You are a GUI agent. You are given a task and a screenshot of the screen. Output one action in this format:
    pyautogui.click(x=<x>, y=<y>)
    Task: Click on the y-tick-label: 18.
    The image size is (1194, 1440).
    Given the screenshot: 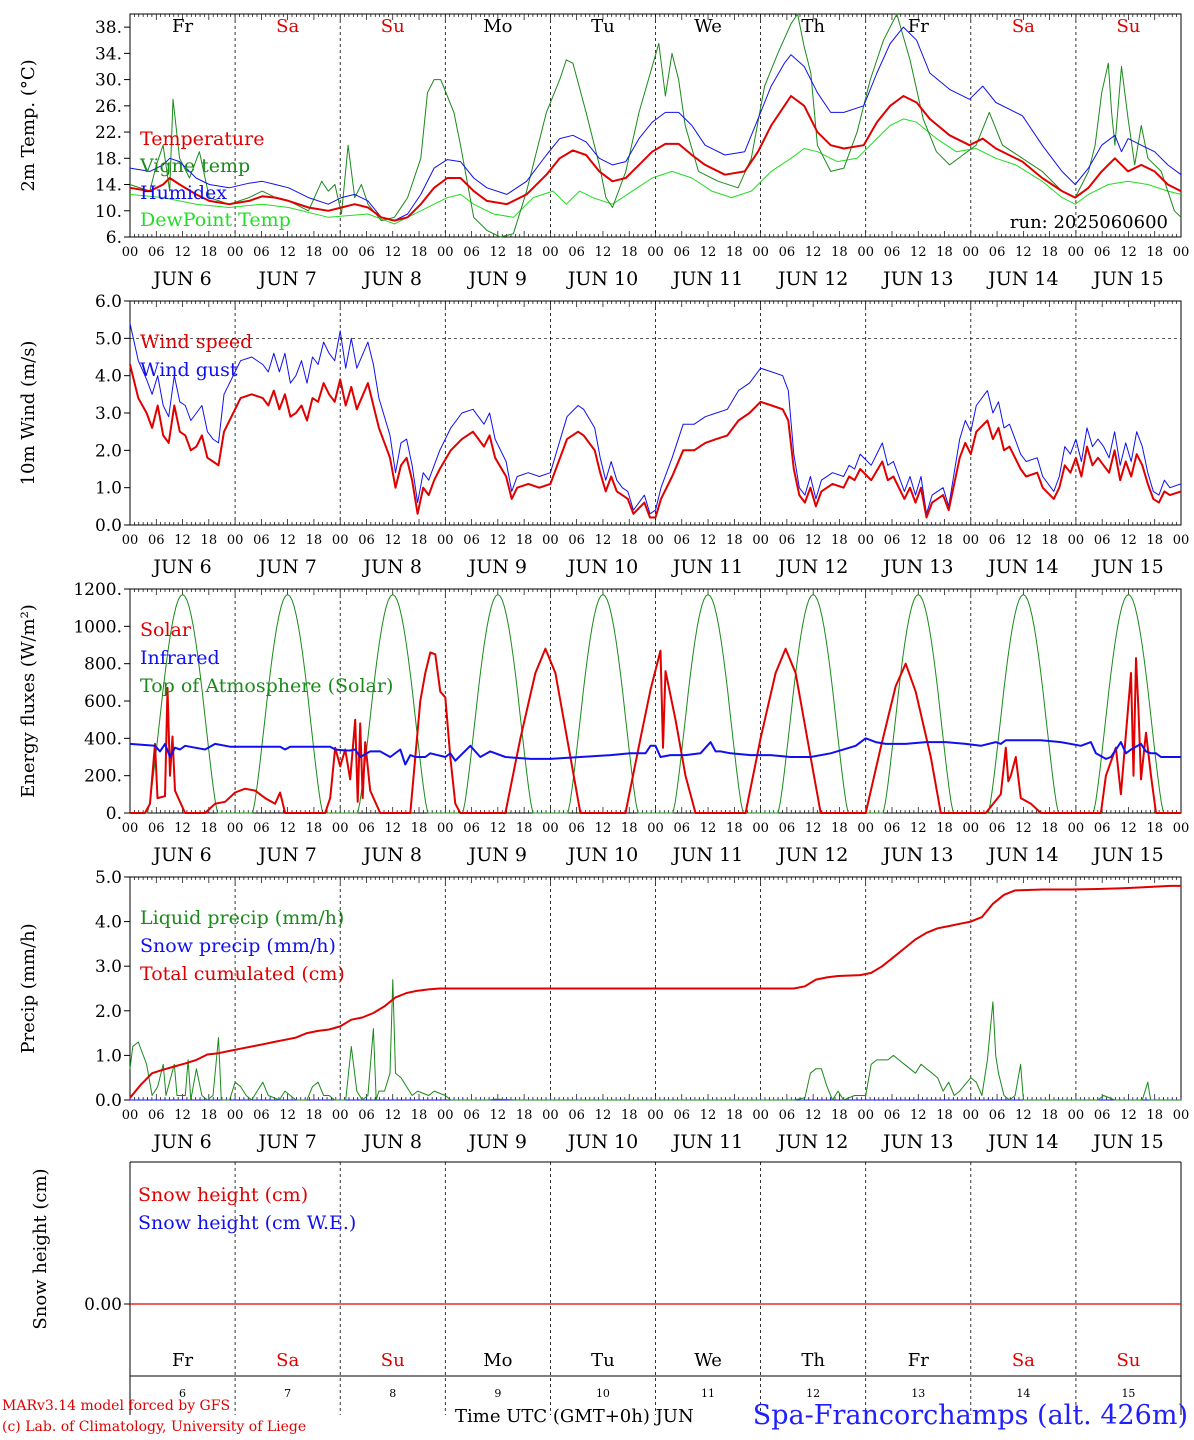 What is the action you would take?
    pyautogui.click(x=108, y=159)
    